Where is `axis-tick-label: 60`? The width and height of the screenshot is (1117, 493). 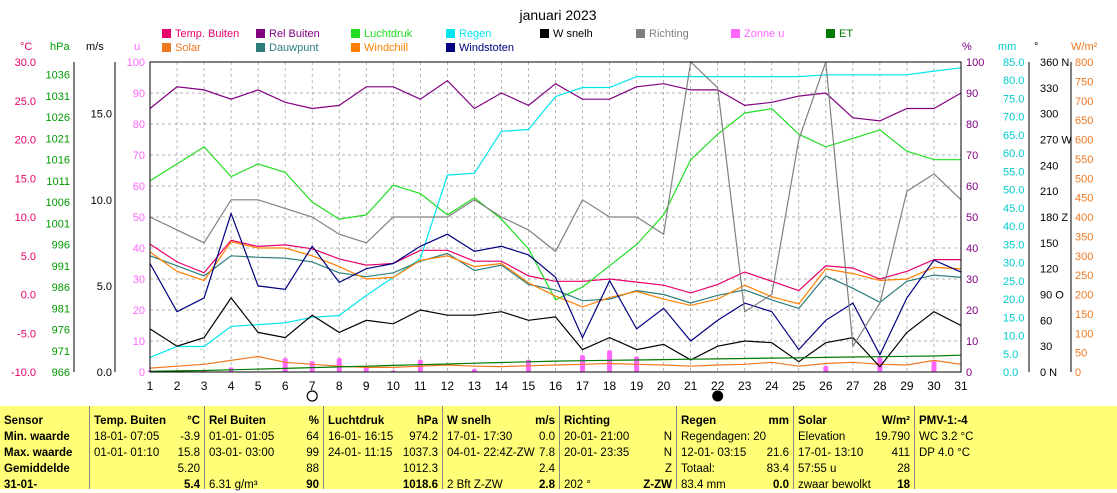
axis-tick-label: 60 is located at coordinates (1046, 321).